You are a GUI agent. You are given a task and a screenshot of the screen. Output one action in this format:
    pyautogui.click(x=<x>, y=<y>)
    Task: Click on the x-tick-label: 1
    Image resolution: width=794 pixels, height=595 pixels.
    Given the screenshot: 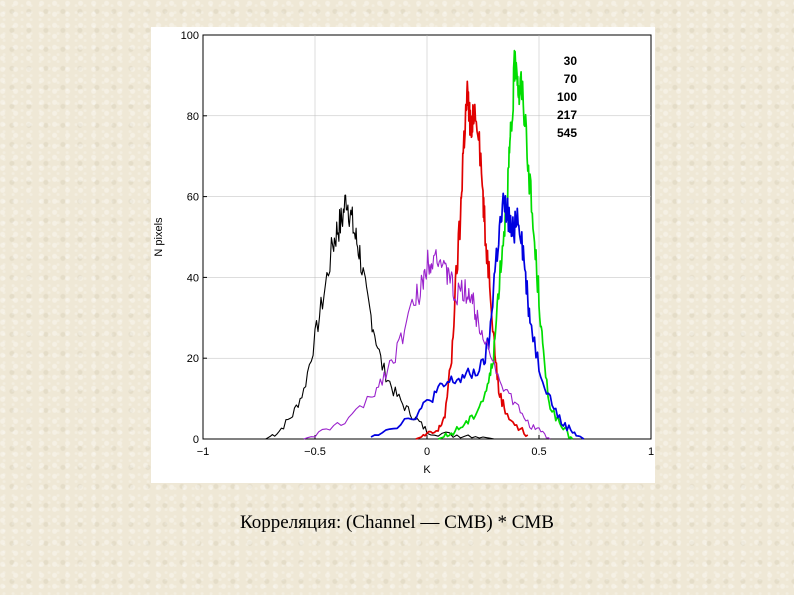 What is the action you would take?
    pyautogui.click(x=651, y=452)
    